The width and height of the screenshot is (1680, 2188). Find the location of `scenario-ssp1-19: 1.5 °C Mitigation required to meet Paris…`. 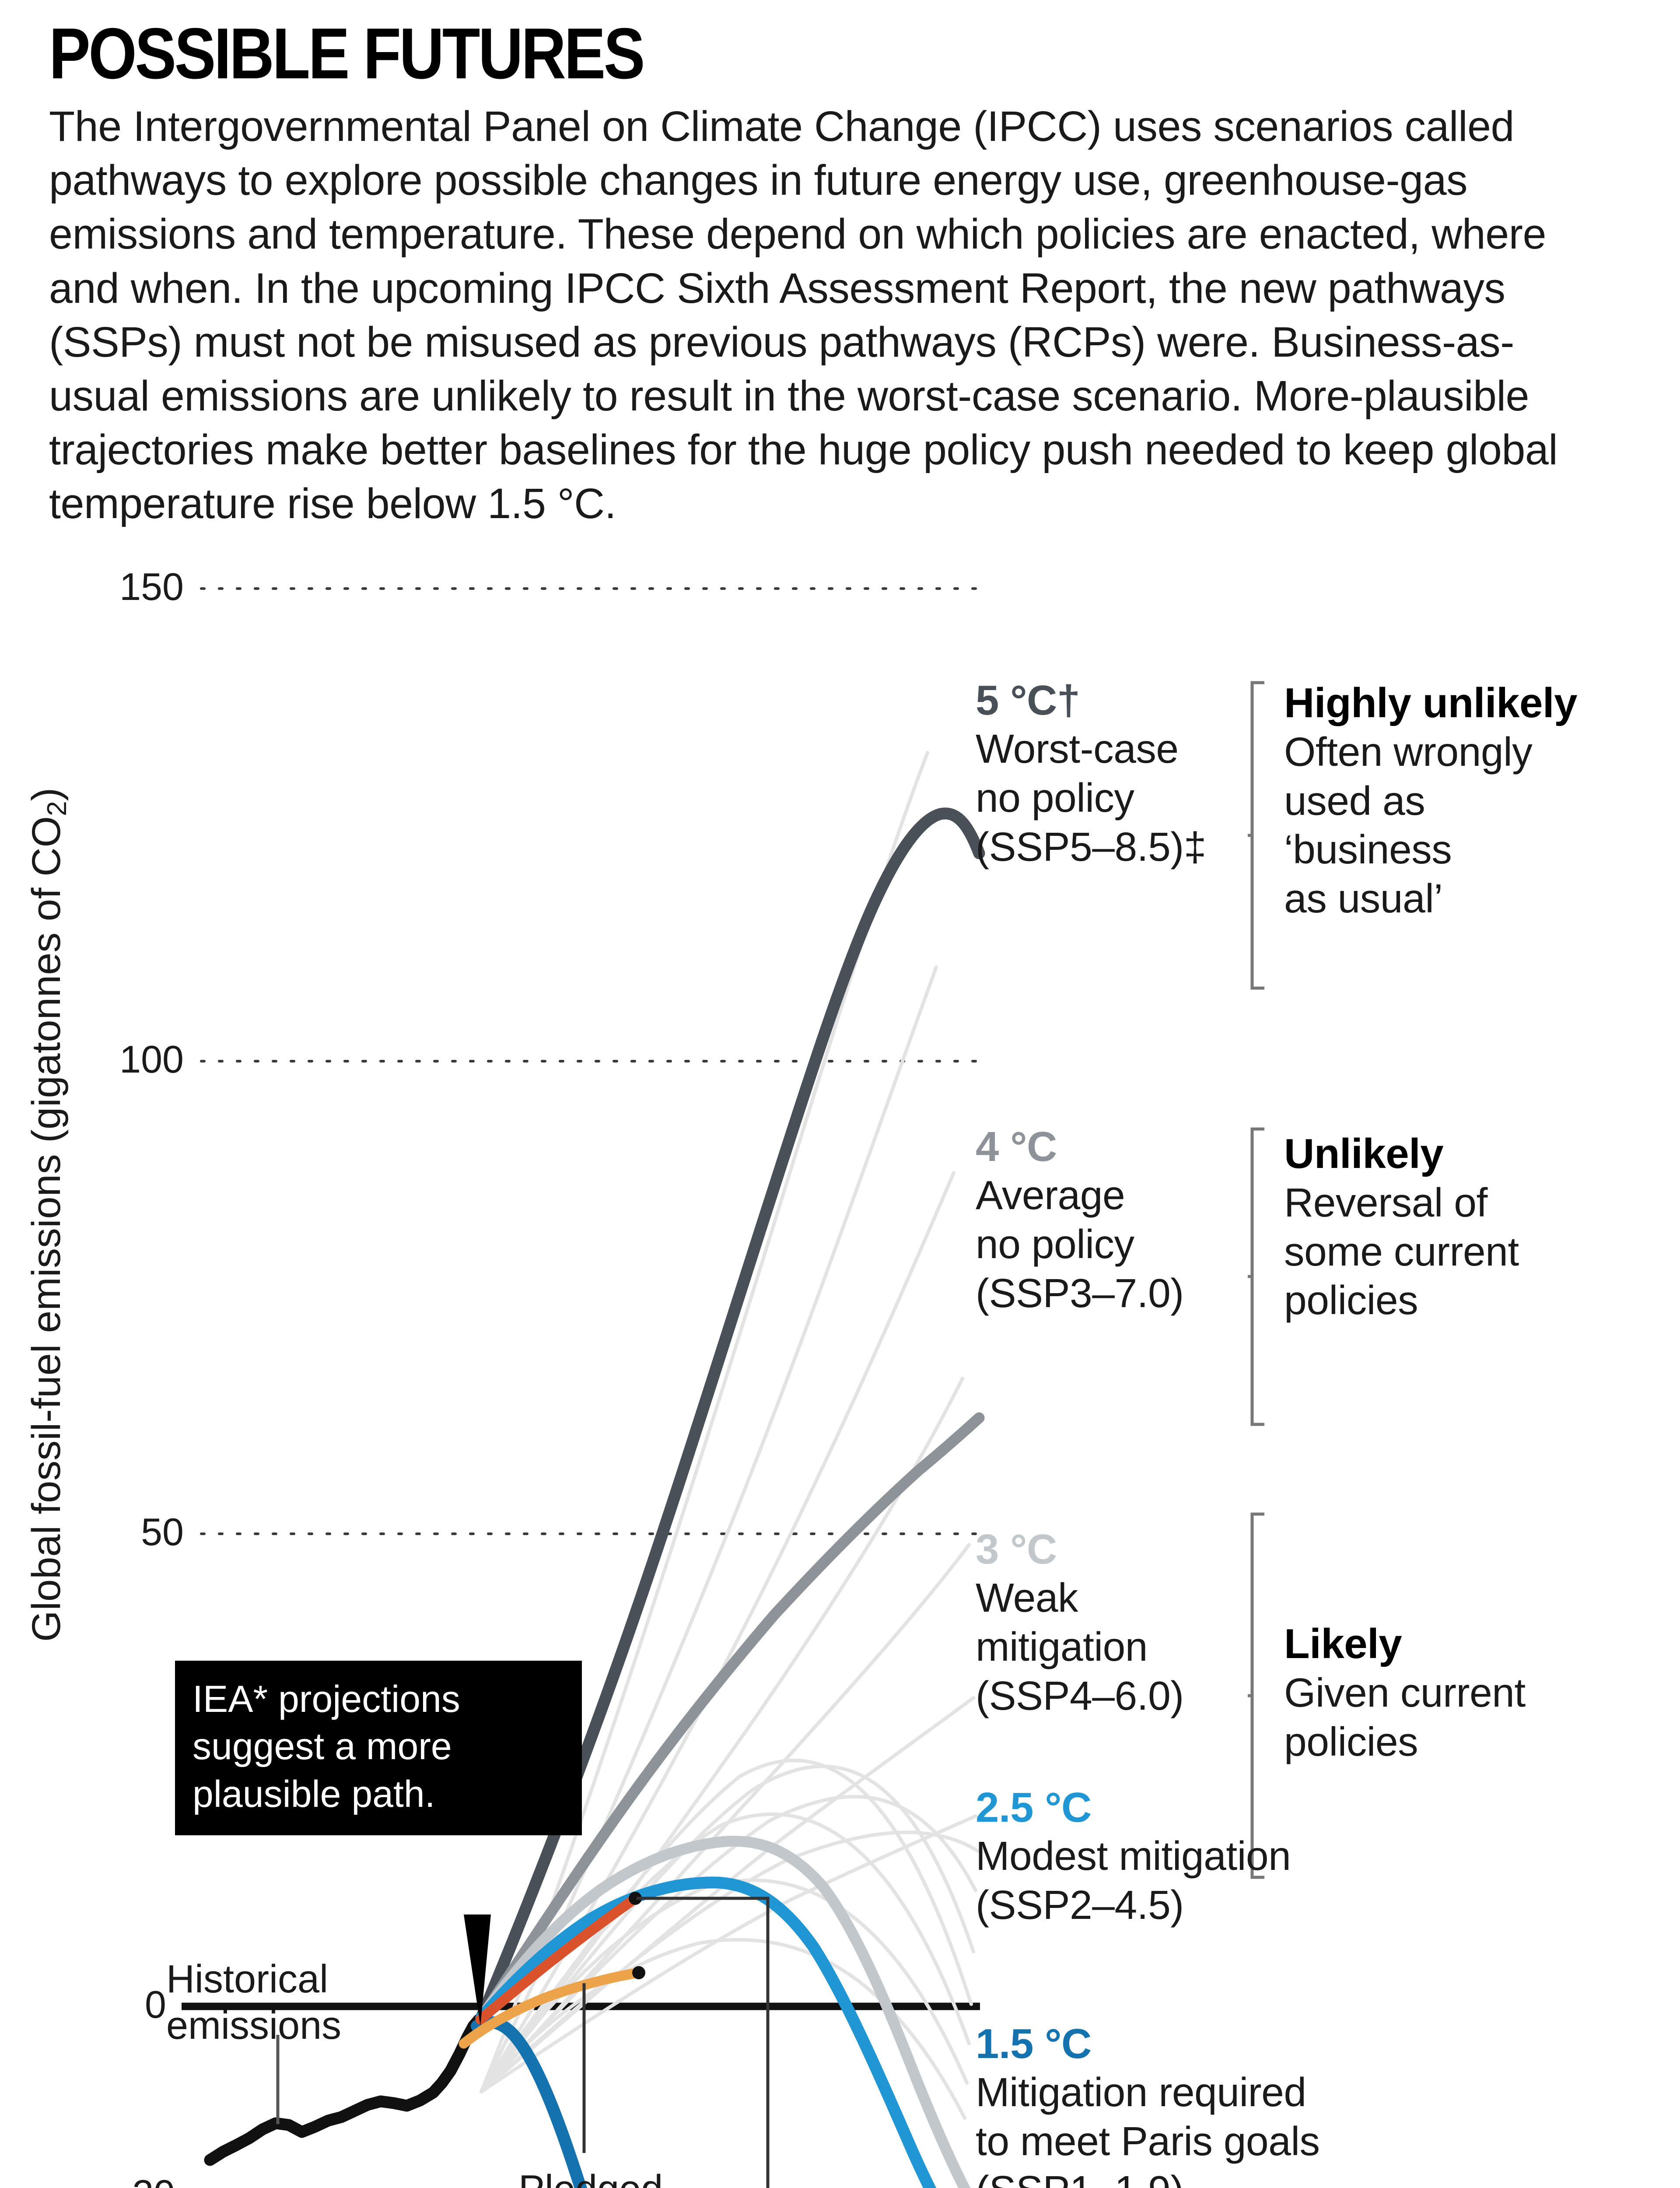

scenario-ssp1-19: 1.5 °C Mitigation required to meet Paris… is located at coordinates (1148, 2104).